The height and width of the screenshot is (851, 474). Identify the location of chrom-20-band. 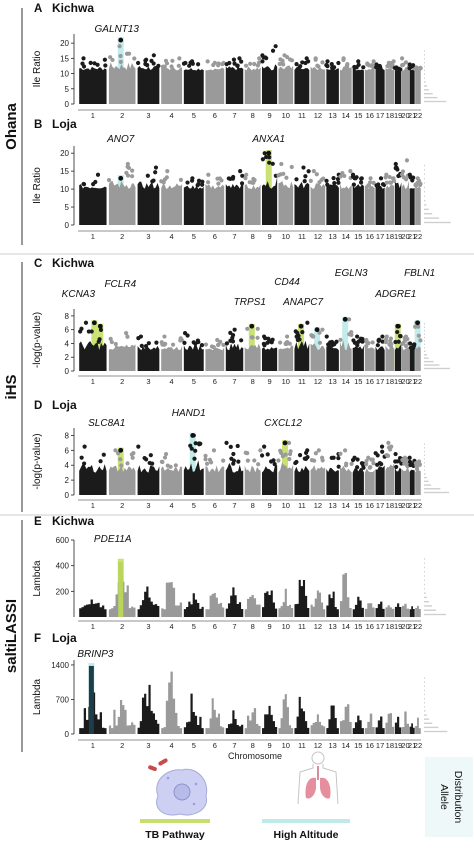
(405, 202).